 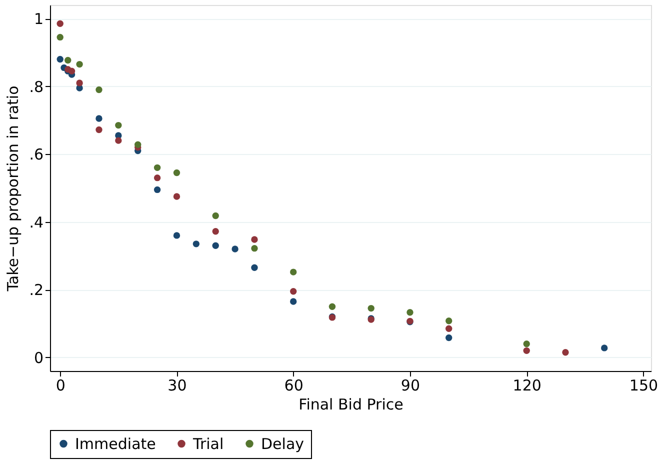 What do you see at coordinates (61, 385) in the screenshot?
I see `x-tick-label: 0` at bounding box center [61, 385].